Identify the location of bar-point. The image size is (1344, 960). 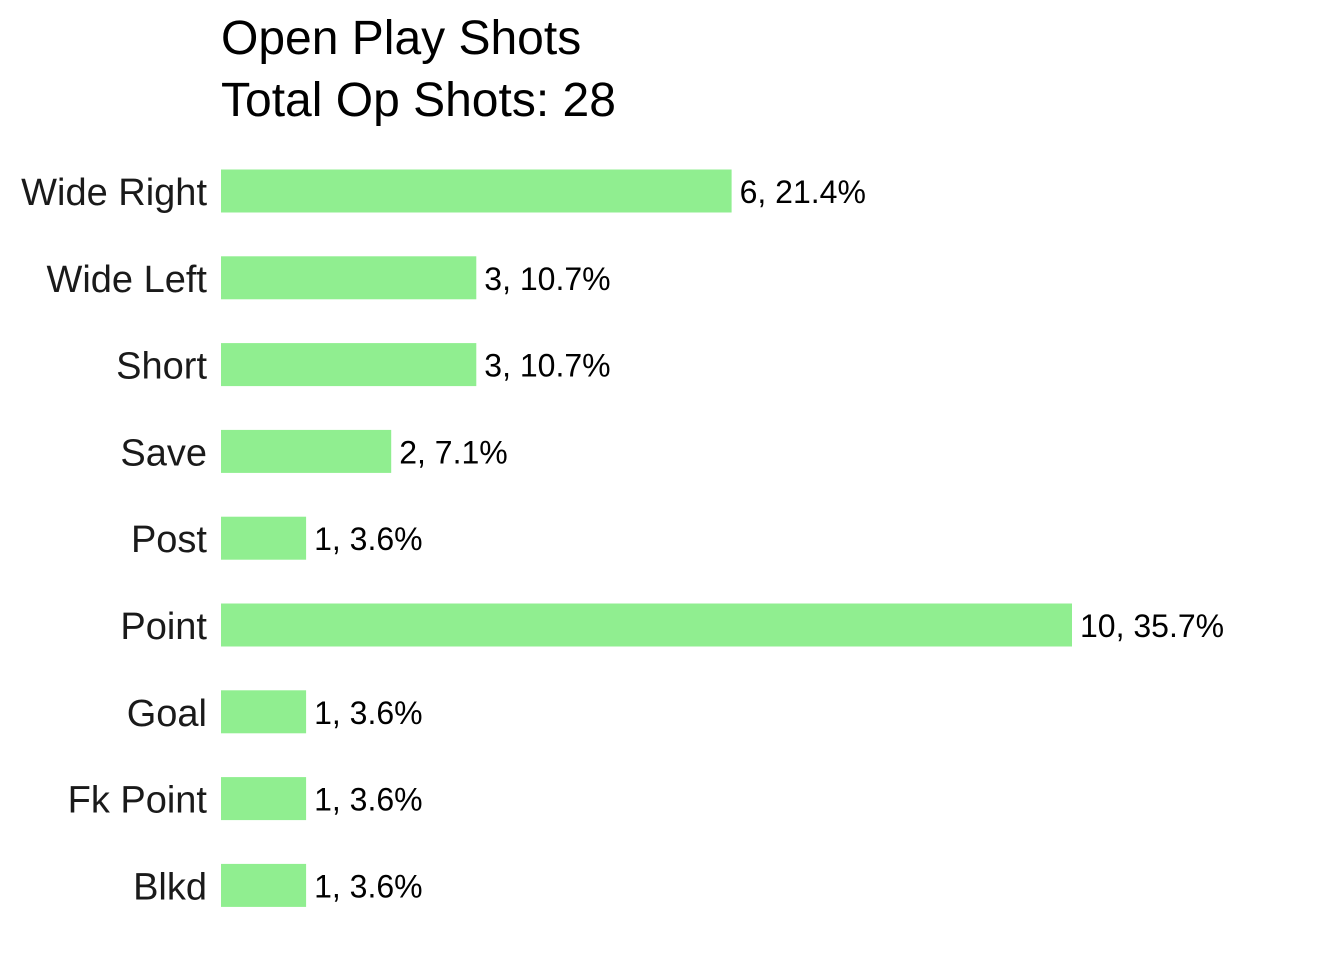
(646, 625).